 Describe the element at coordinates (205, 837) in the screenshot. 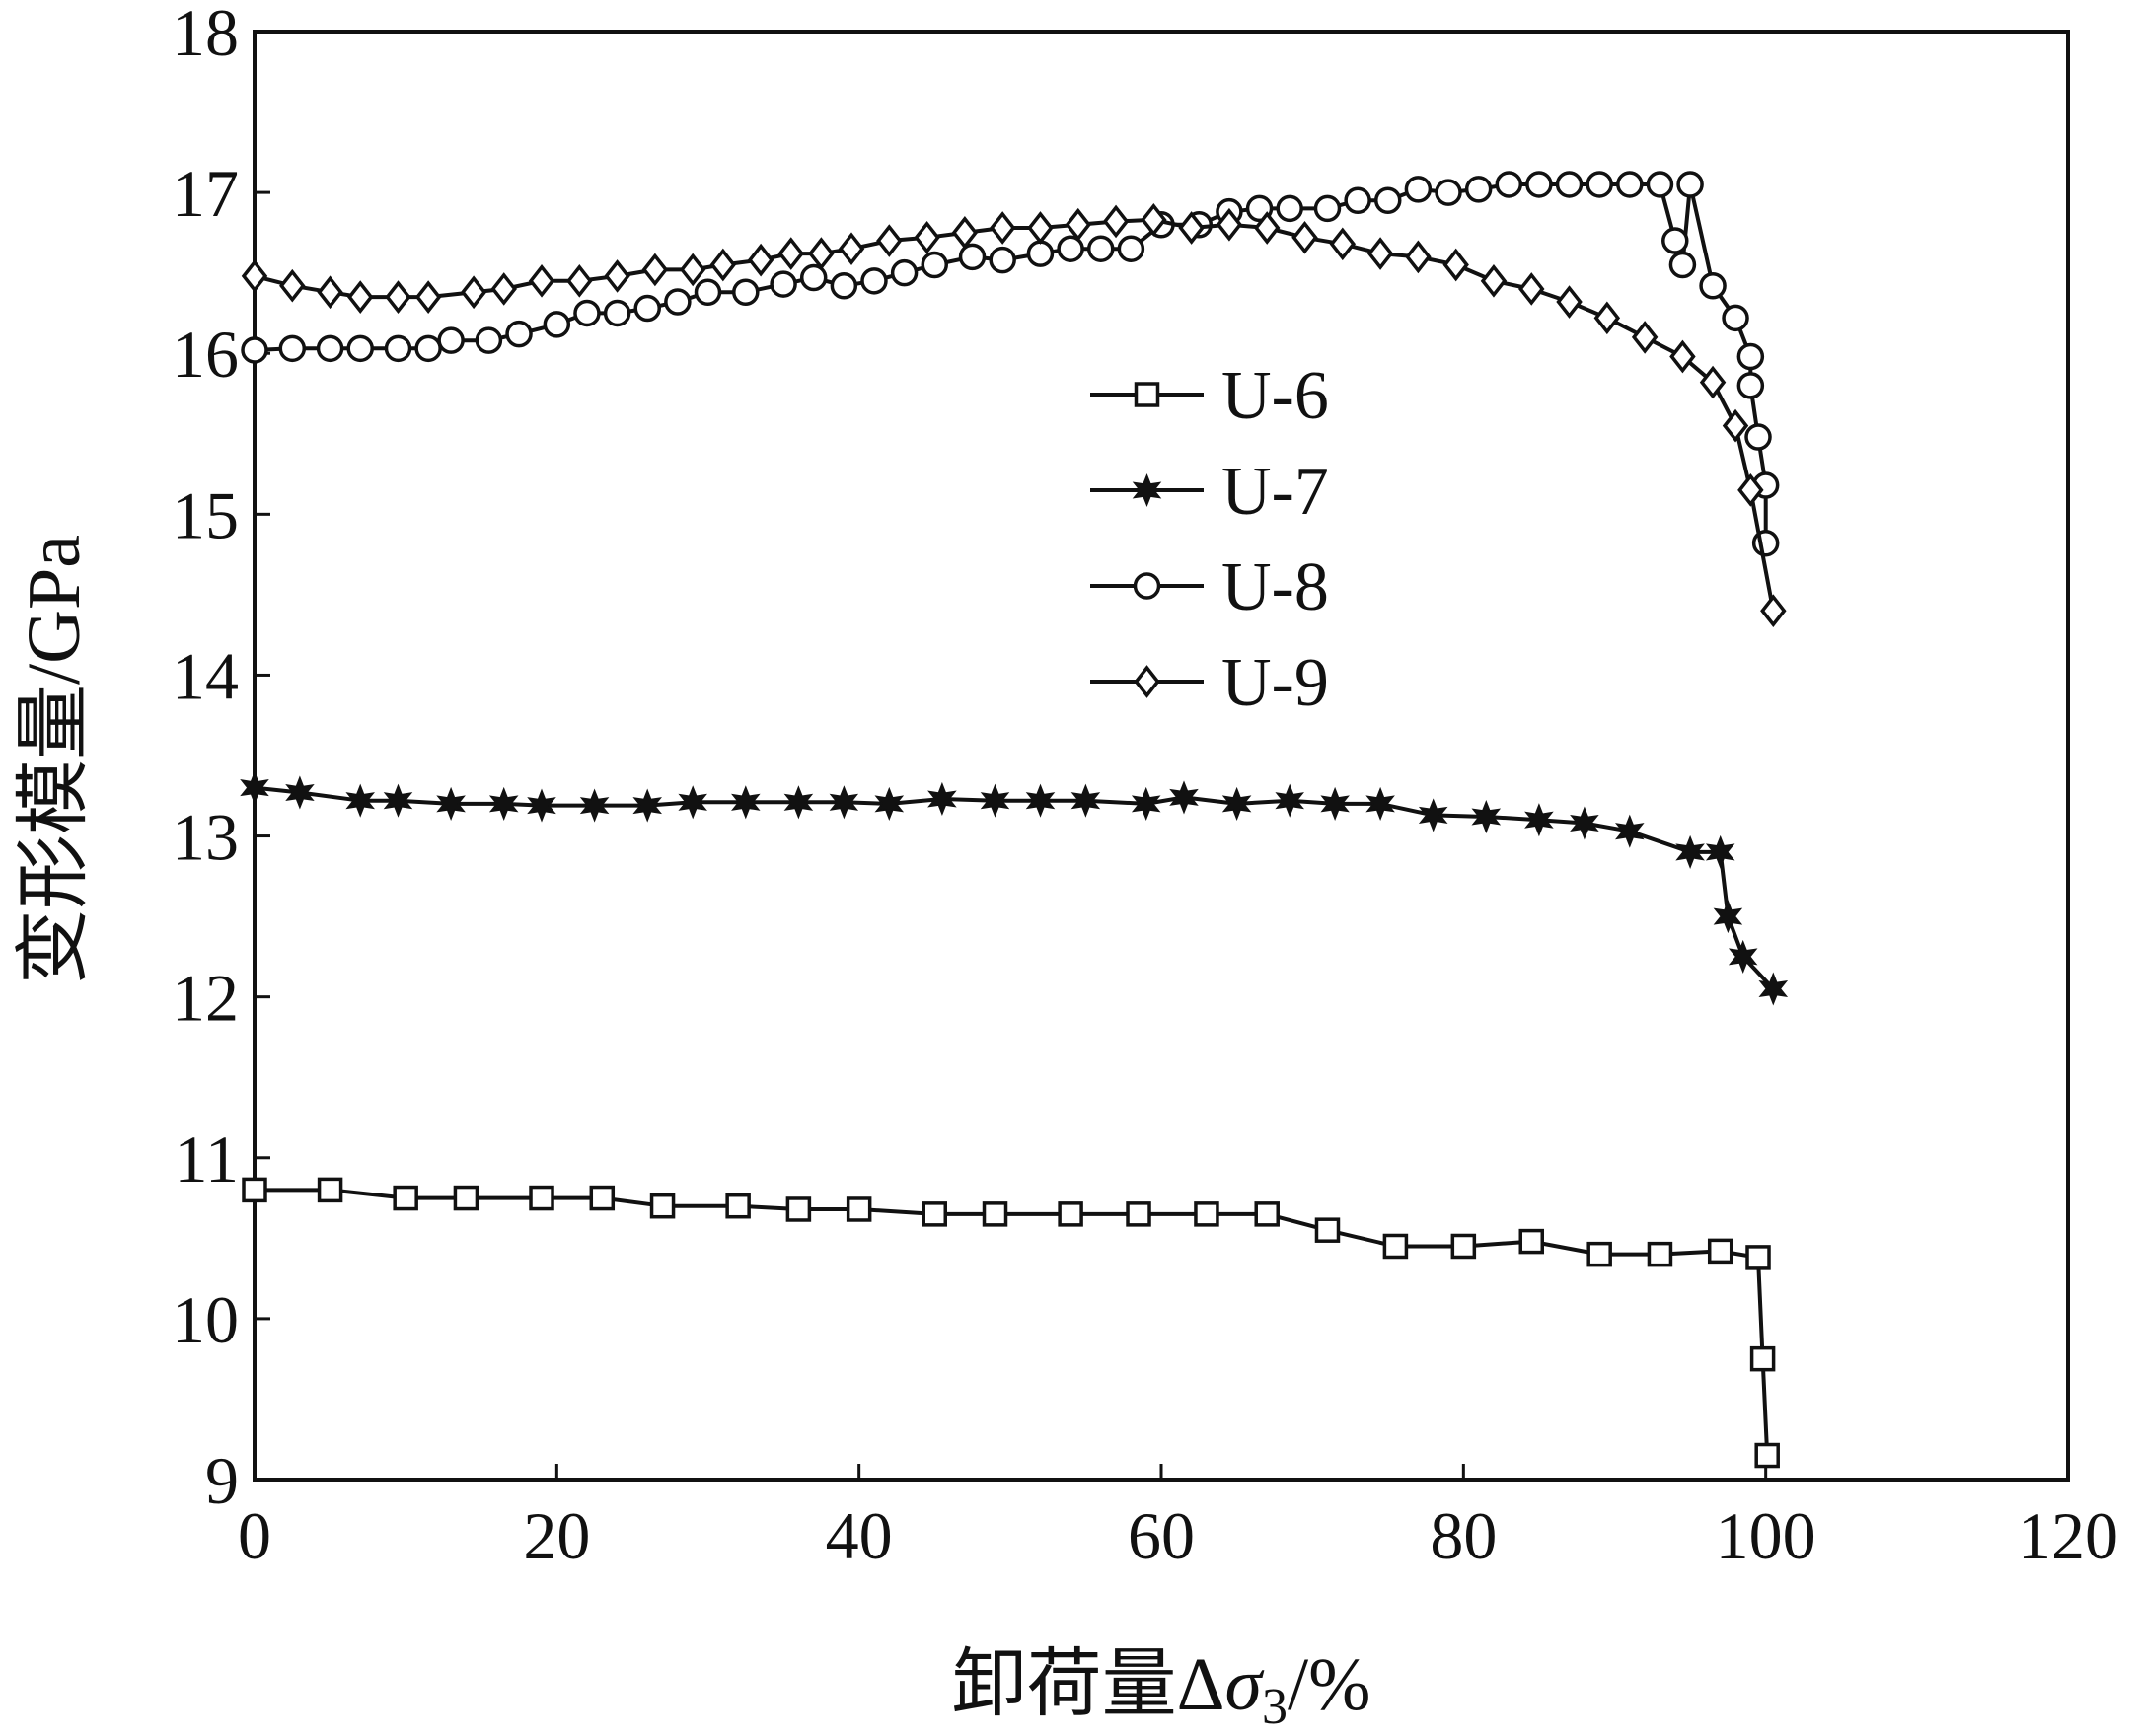

I see `y-tick-label: 13` at that location.